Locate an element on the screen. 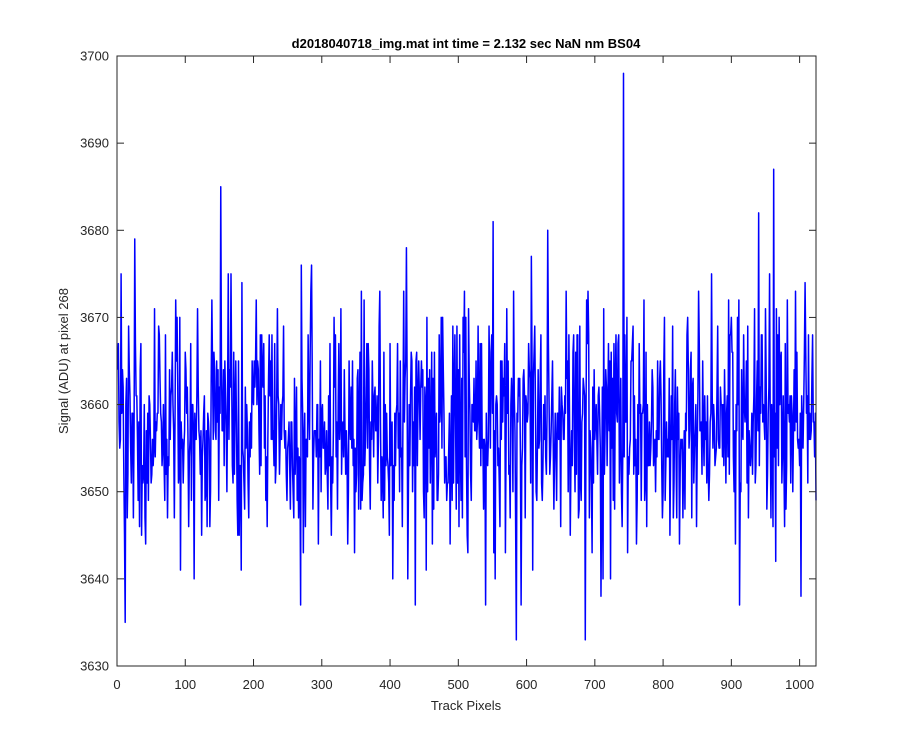 Image resolution: width=900 pixels, height=750 pixels. x-tick-label: 400 is located at coordinates (390, 684).